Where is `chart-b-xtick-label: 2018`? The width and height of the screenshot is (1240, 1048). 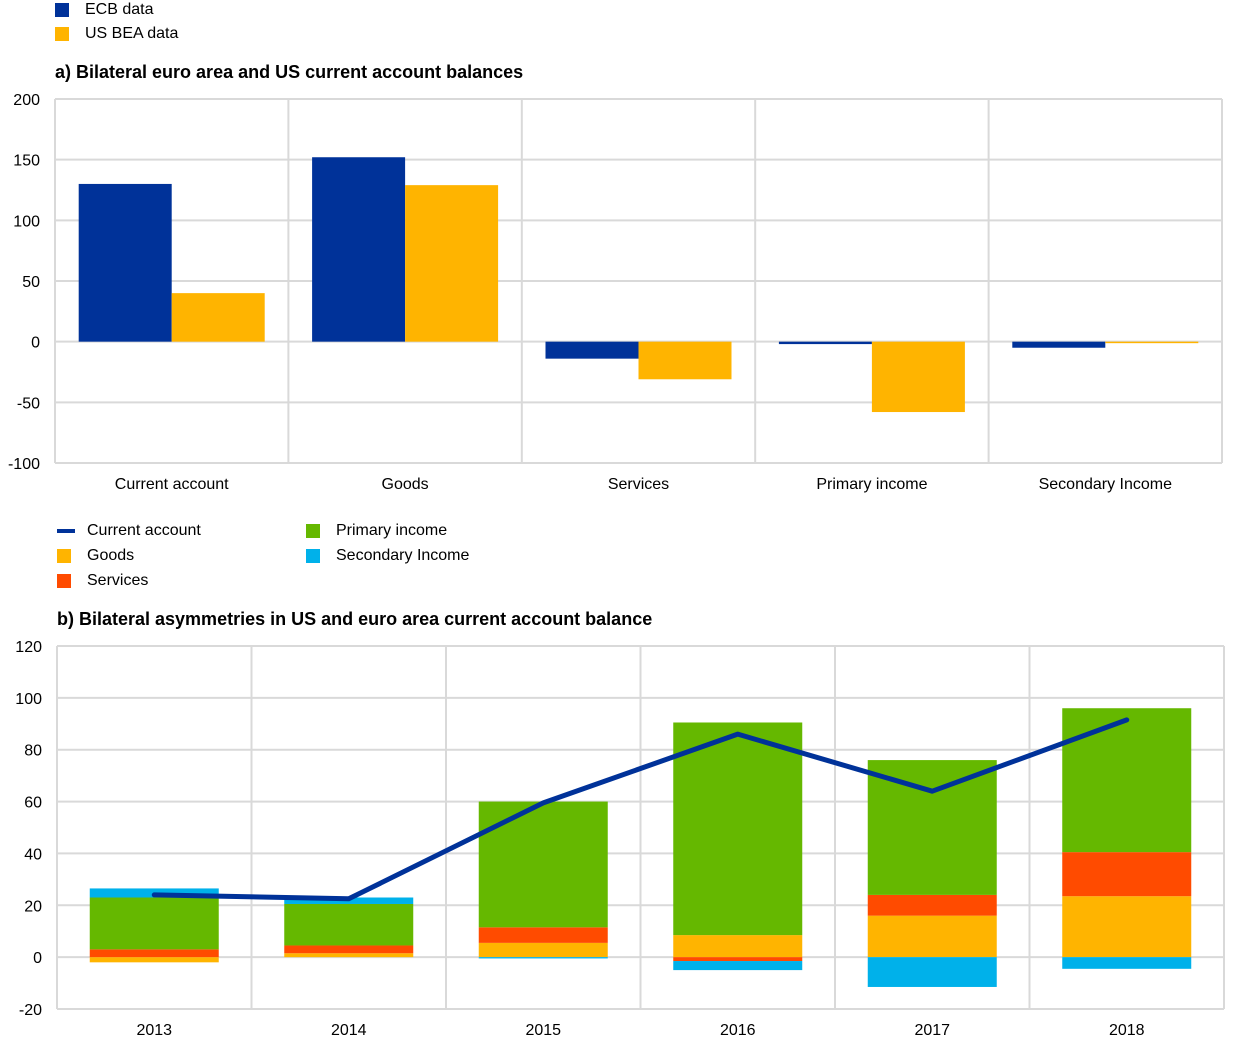
chart-b-xtick-label: 2018 is located at coordinates (1127, 1030).